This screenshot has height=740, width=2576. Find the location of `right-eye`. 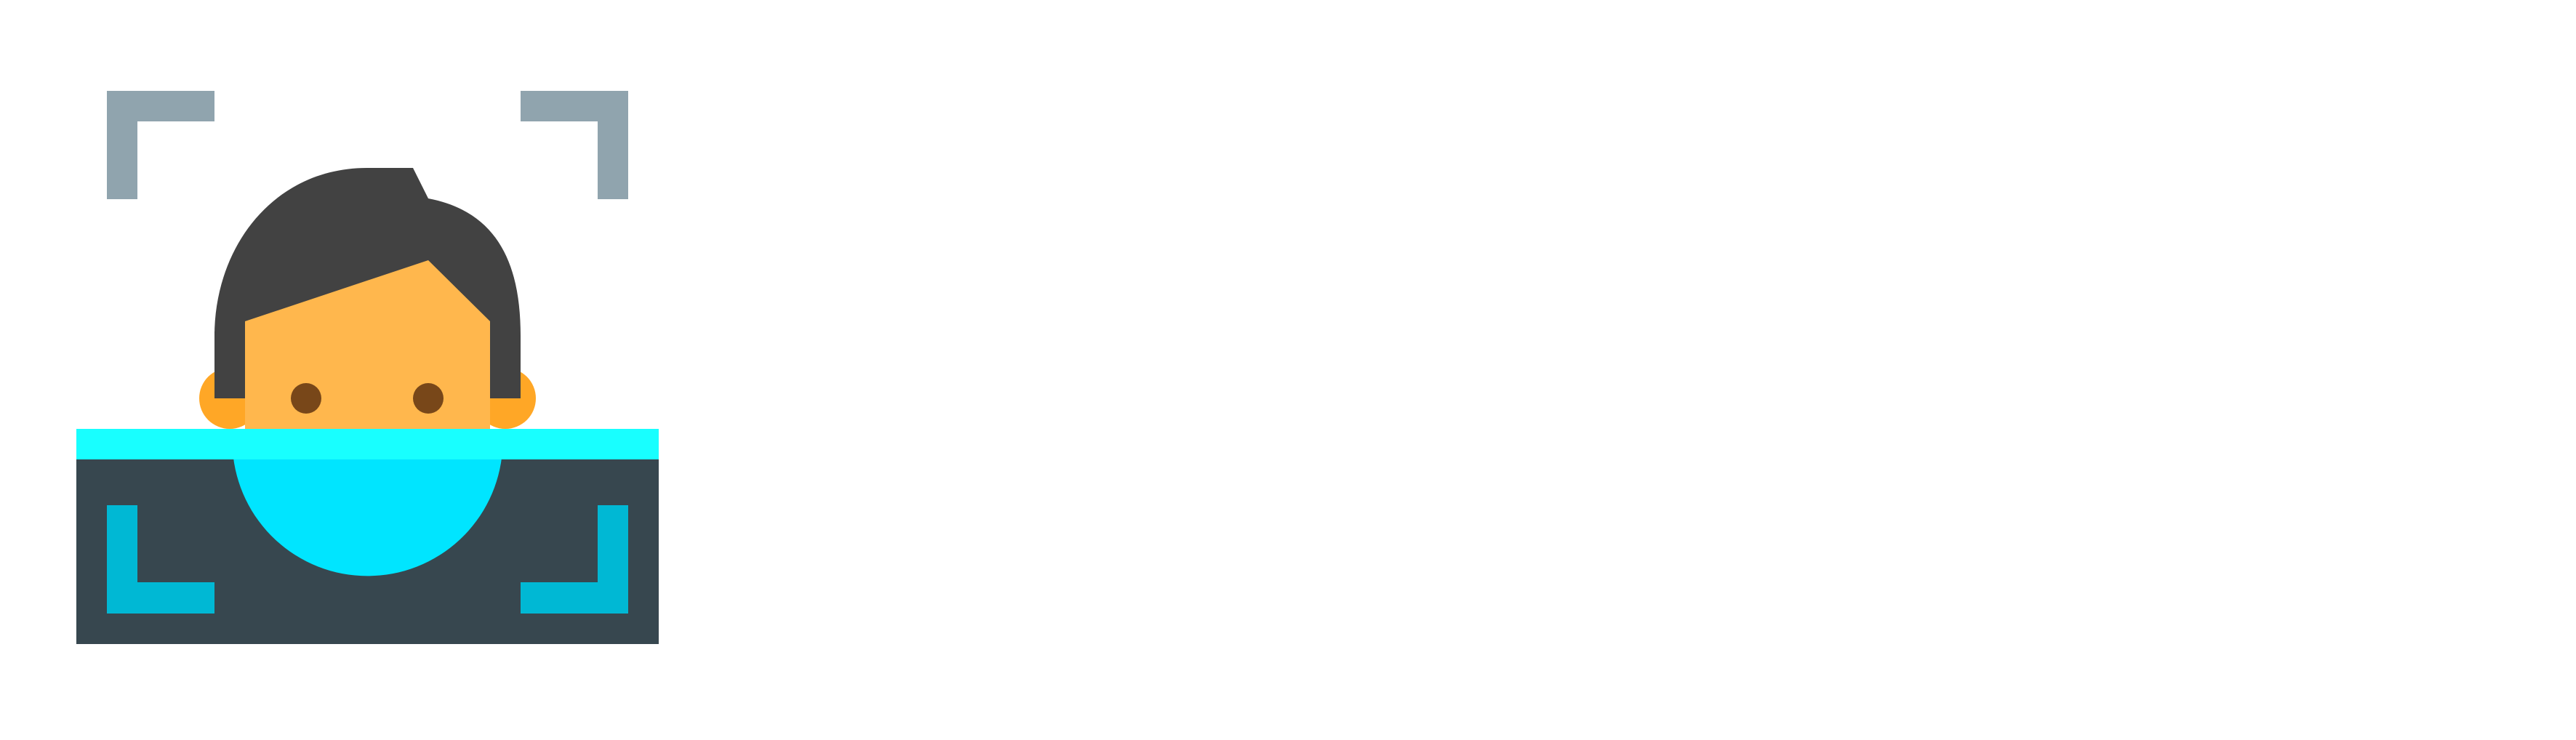

right-eye is located at coordinates (429, 398).